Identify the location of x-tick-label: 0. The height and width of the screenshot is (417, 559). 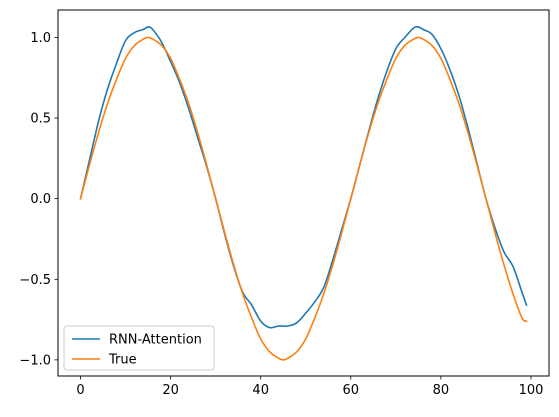
(80, 390).